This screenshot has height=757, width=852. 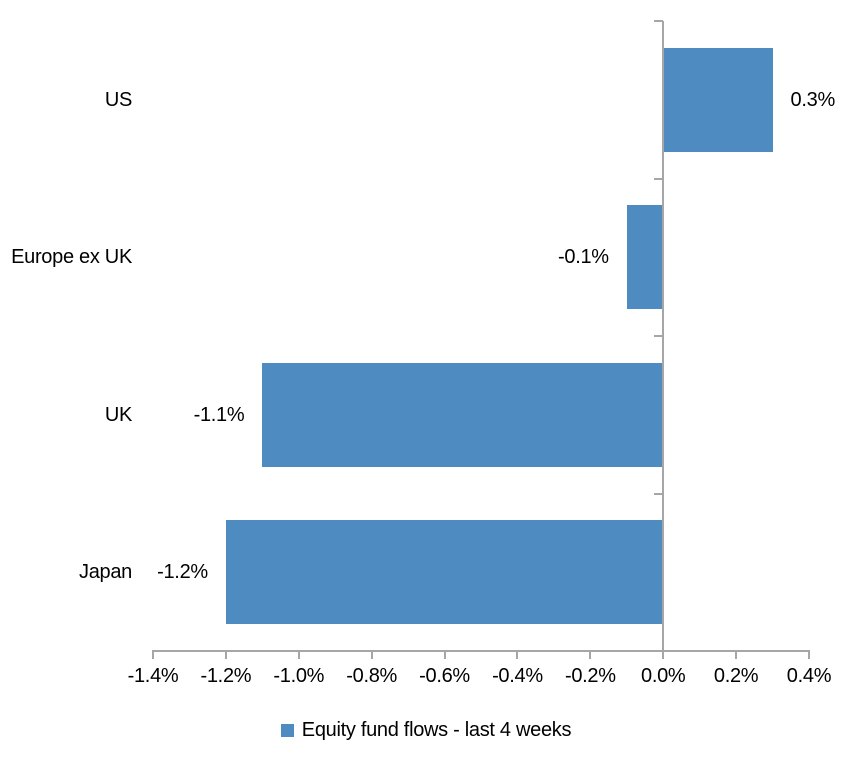 I want to click on value-label-us: 0.3%, so click(x=813, y=99).